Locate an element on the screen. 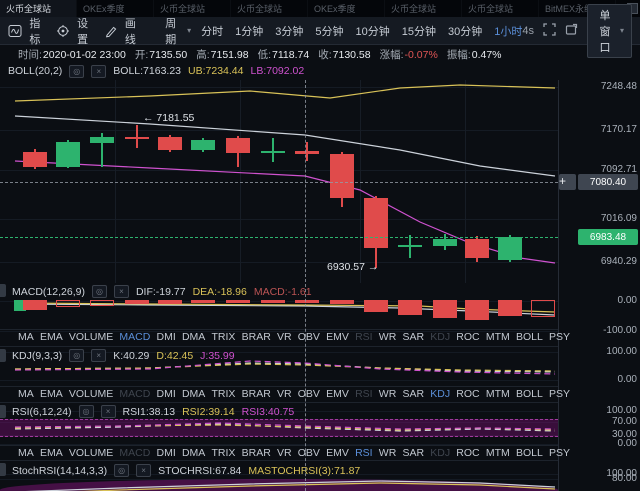  interval-15分钟: 15分钟 is located at coordinates (419, 31).